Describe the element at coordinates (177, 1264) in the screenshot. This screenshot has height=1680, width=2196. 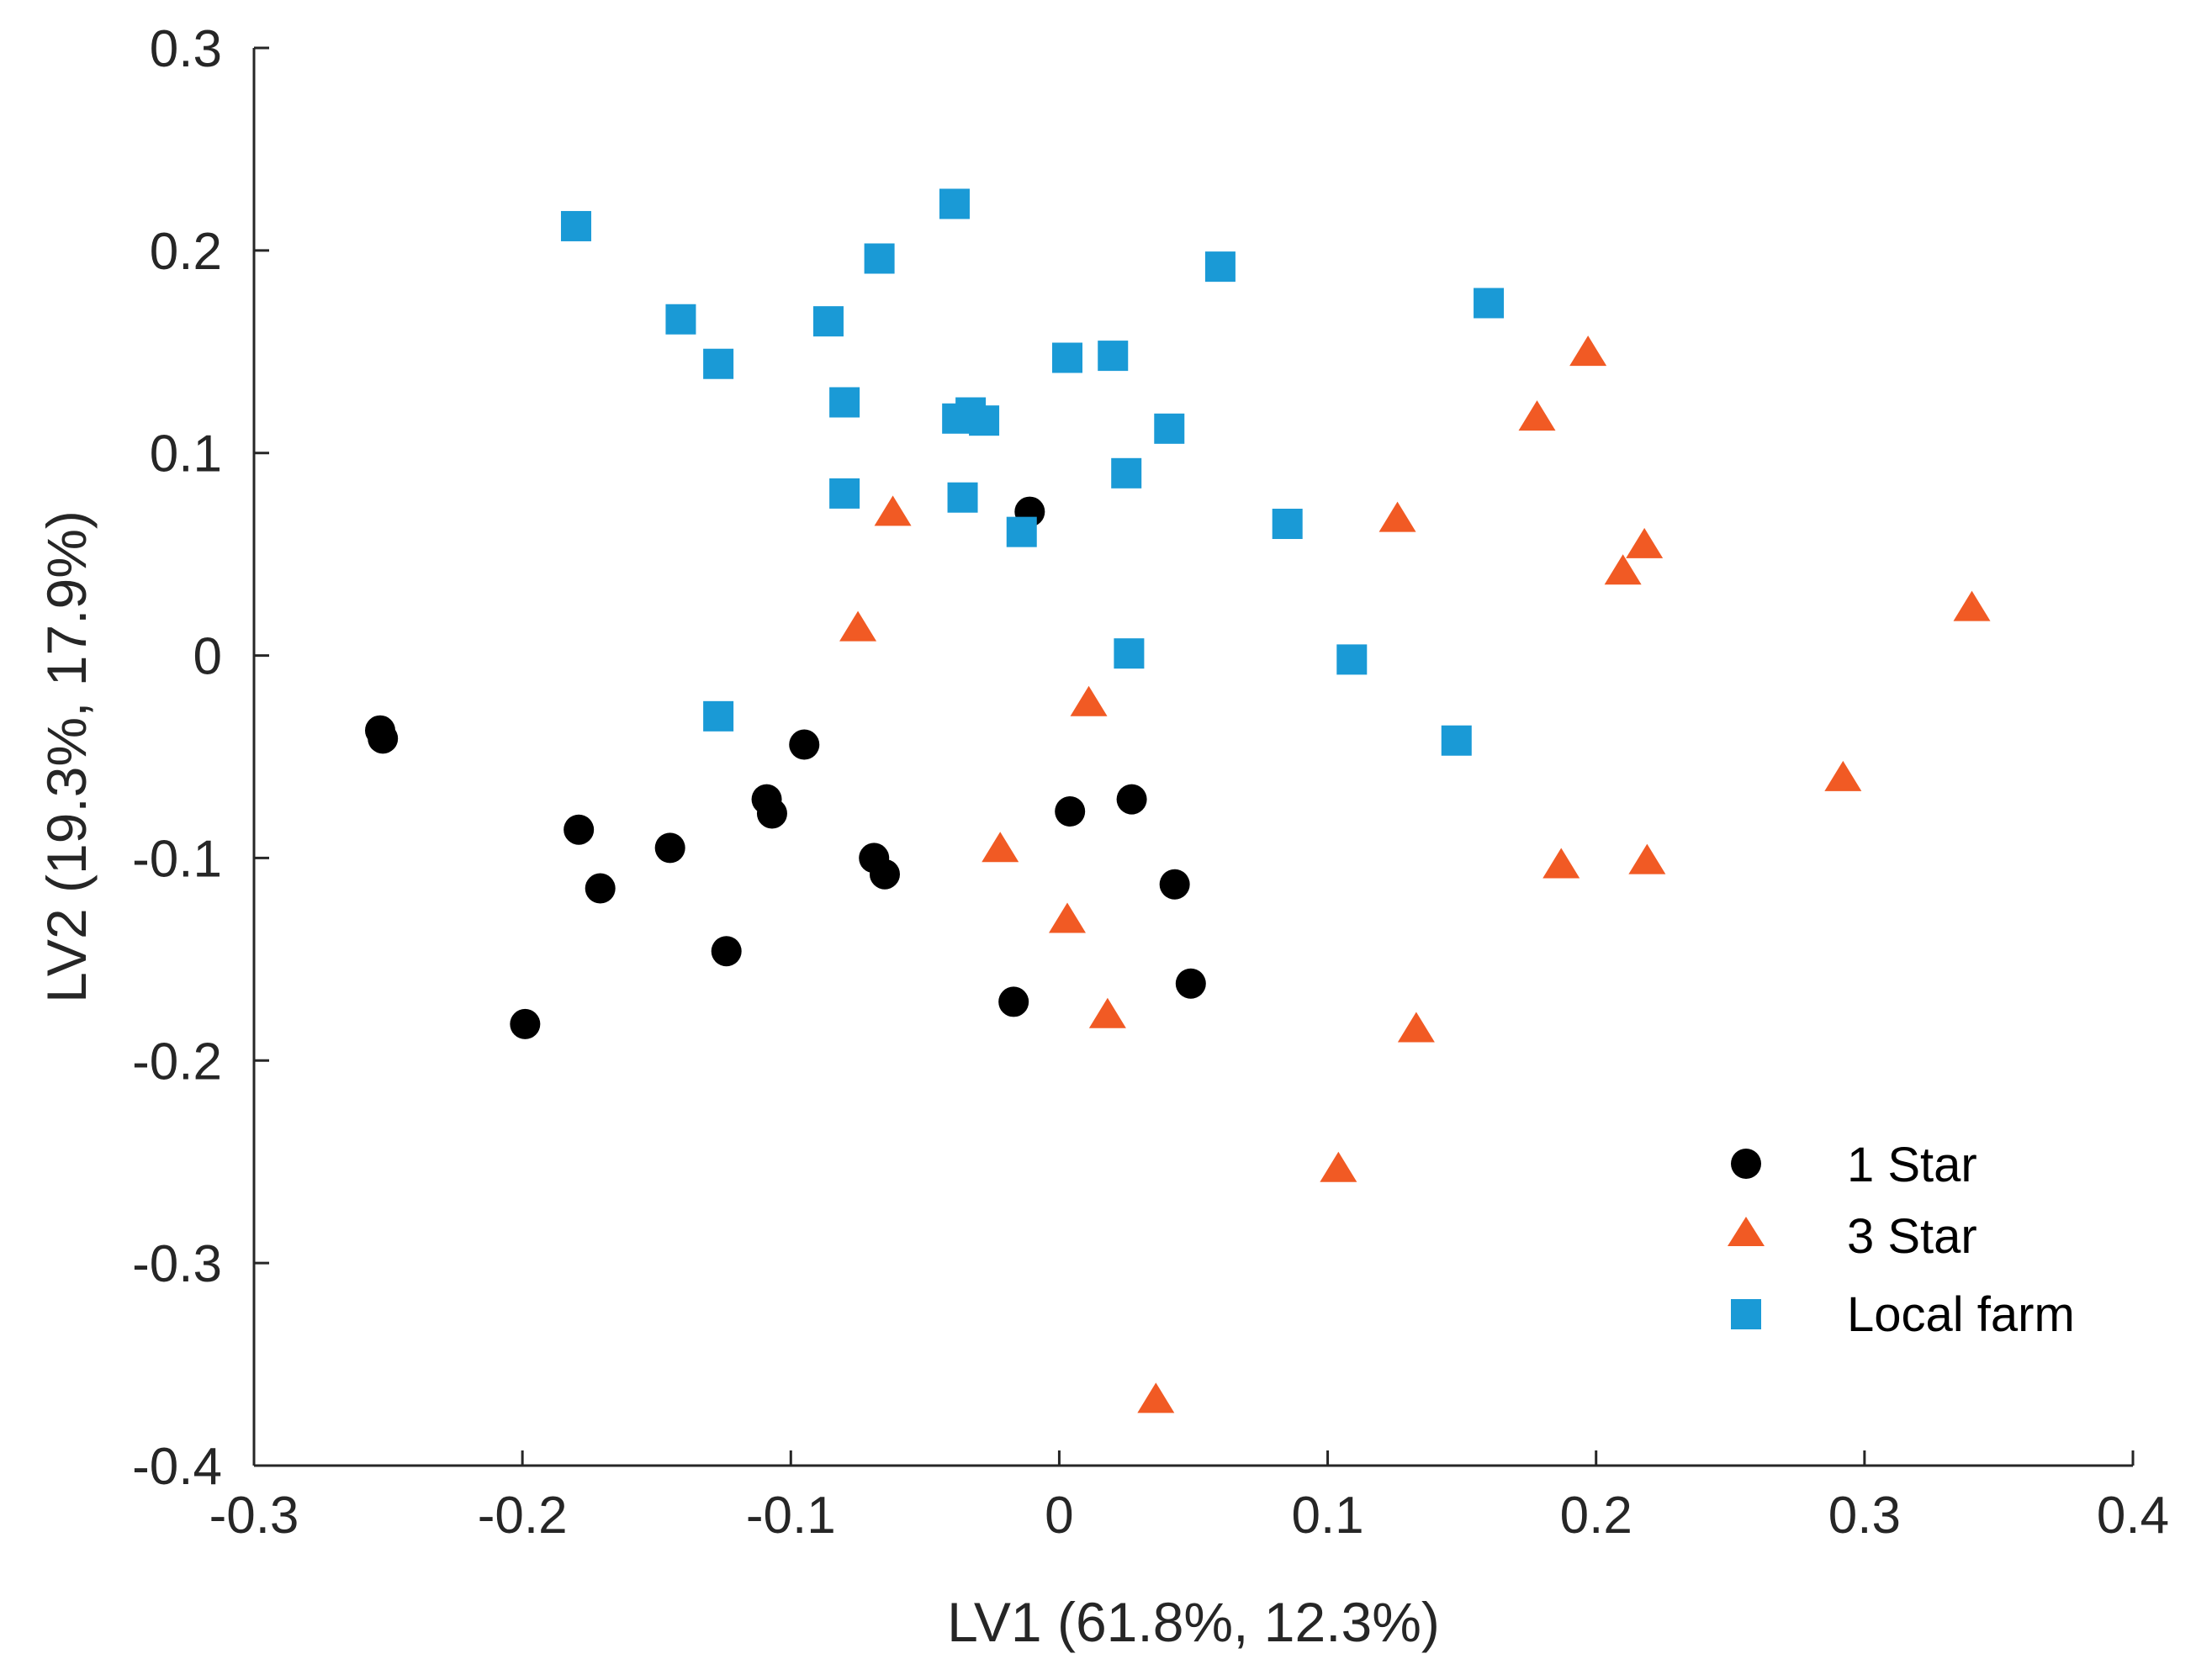
I see `y-tick-label: -0.3` at that location.